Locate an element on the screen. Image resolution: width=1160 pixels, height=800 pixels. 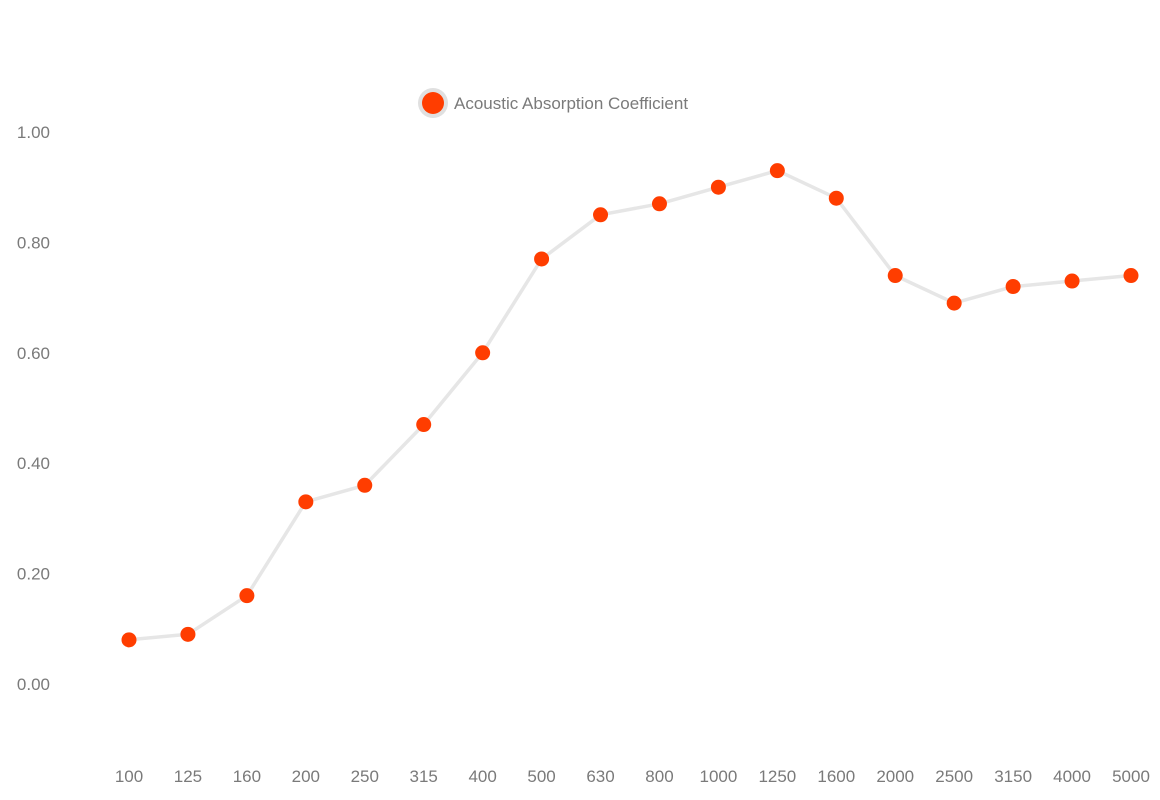
x-tick-label: 2500 is located at coordinates (954, 776).